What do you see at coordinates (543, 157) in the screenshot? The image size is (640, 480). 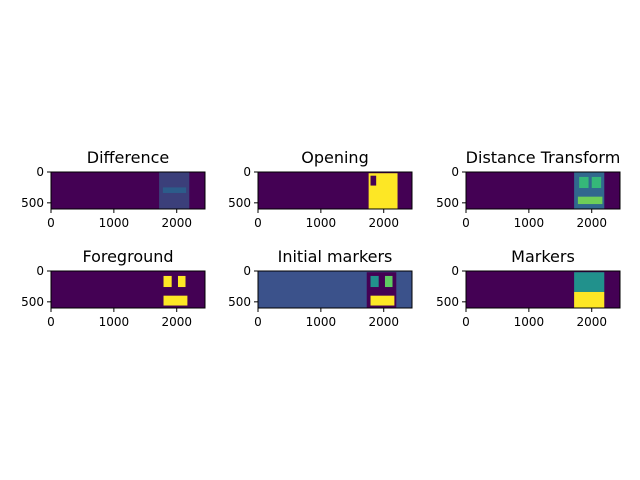 I see `subplot-title: Distance Transform` at bounding box center [543, 157].